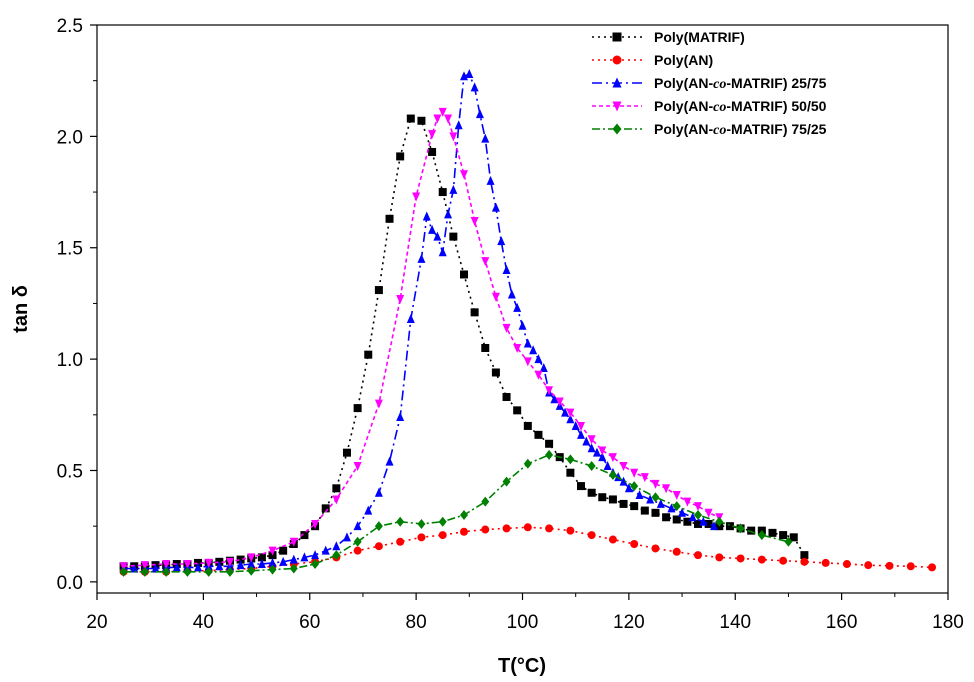 Image resolution: width=974 pixels, height=682 pixels. I want to click on x-tick-label: 180, so click(948, 622).